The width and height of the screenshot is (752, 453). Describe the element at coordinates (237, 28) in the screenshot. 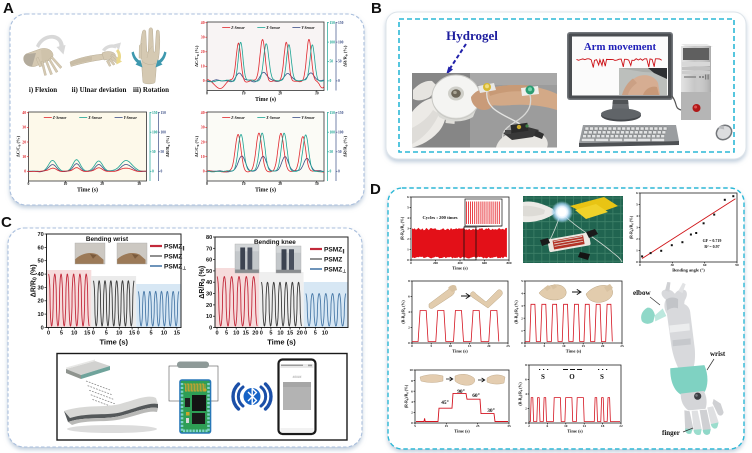

I see `svg-text: Z-Sensor` at that location.